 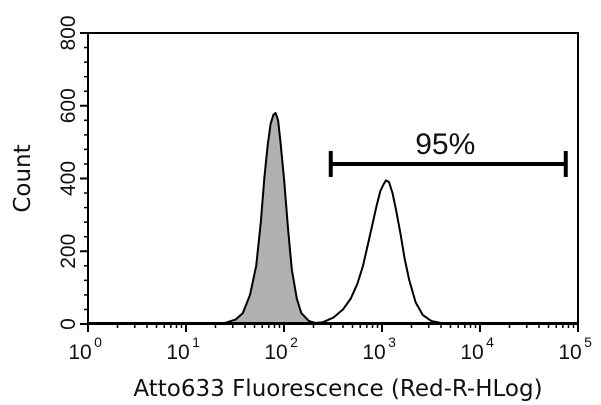 What do you see at coordinates (337, 389) in the screenshot?
I see `x-axis-title: Atto633 Fluorescence (Red-R-HLog)` at bounding box center [337, 389].